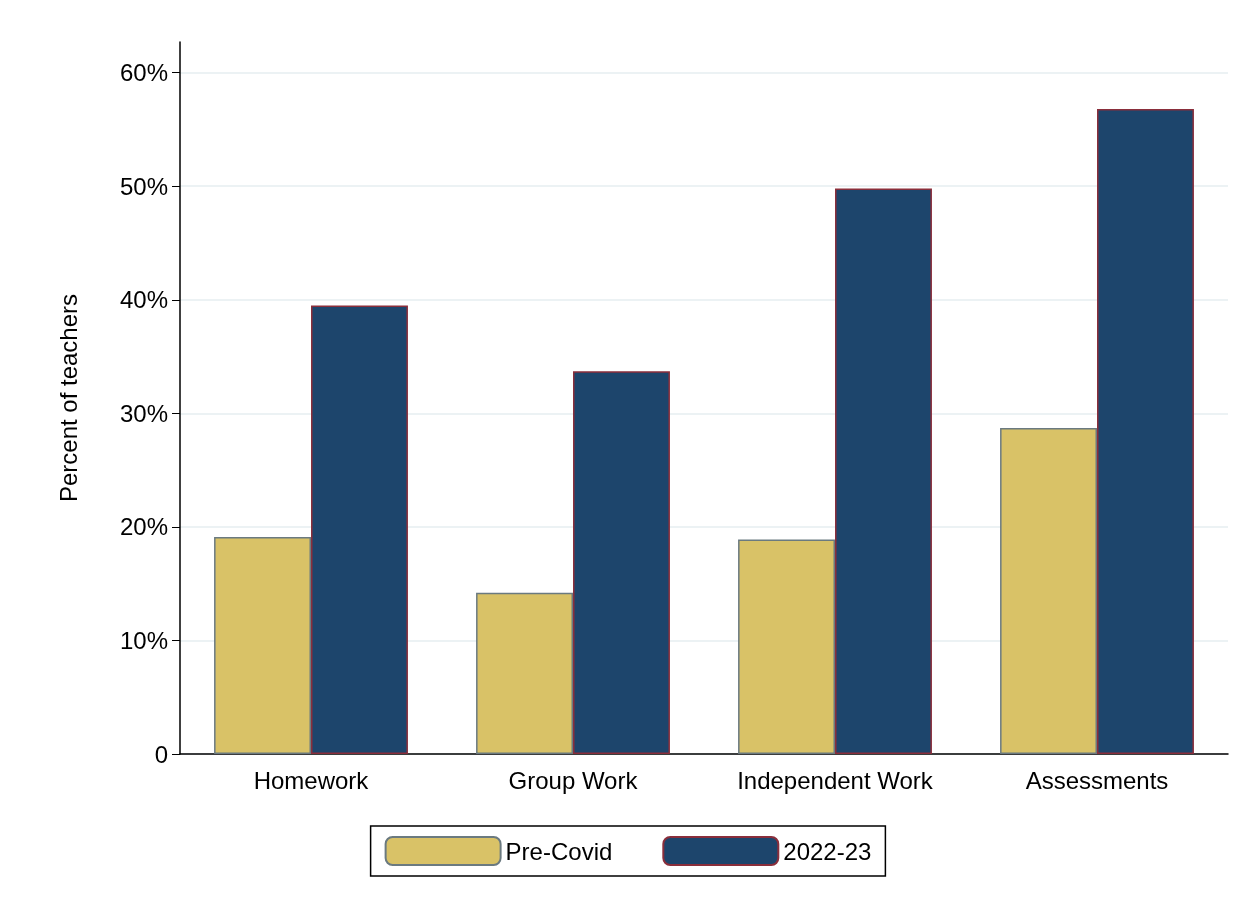 This screenshot has height=909, width=1256. Describe the element at coordinates (835, 780) in the screenshot. I see `x-tick-label: Independent Work` at that location.